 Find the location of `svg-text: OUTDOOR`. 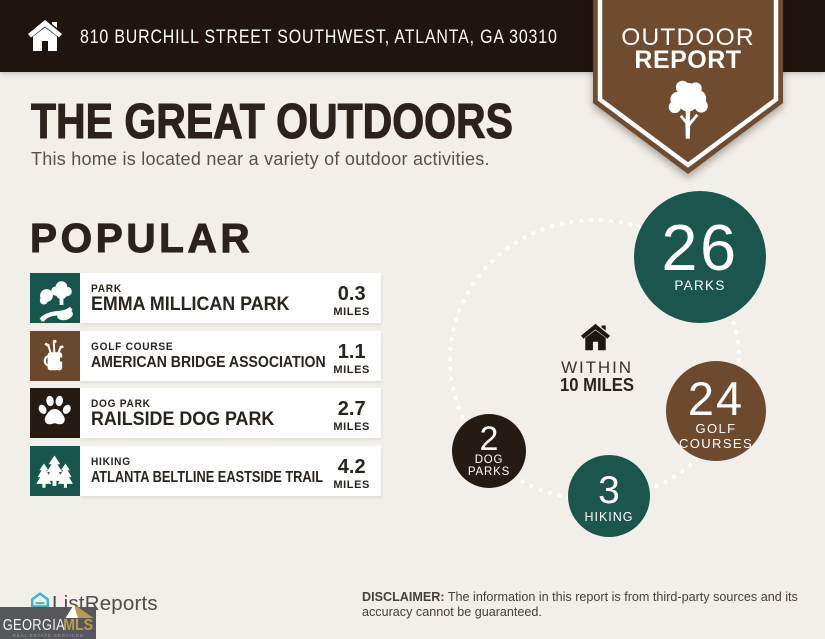

svg-text: OUTDOOR is located at coordinates (688, 37).